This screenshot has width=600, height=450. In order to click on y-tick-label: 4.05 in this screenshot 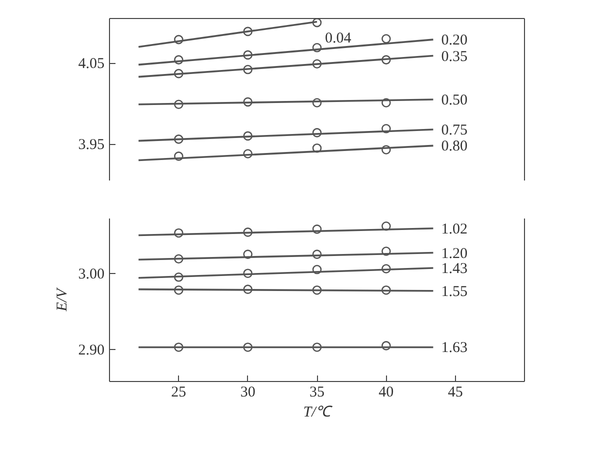, I will do `click(91, 64)`.